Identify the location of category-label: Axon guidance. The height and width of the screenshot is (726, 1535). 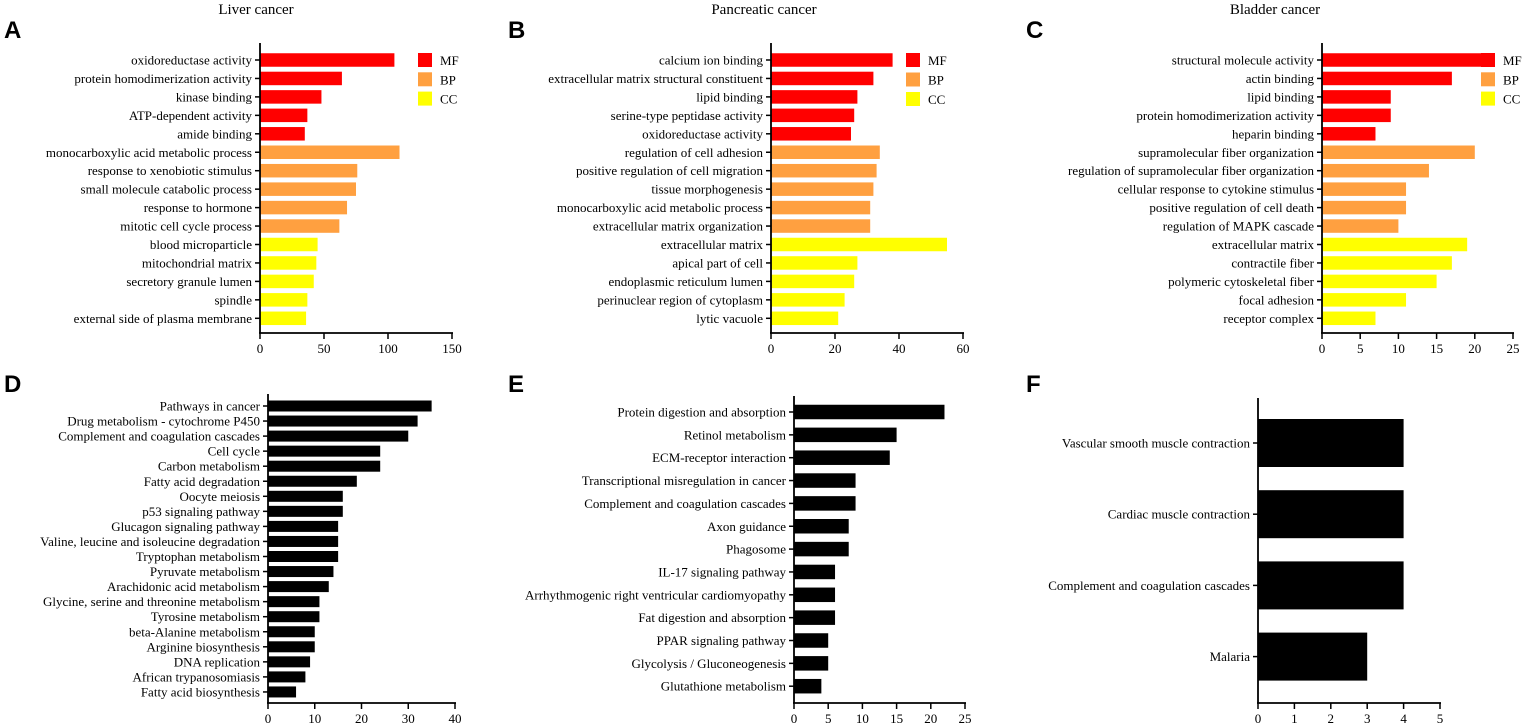
(746, 526).